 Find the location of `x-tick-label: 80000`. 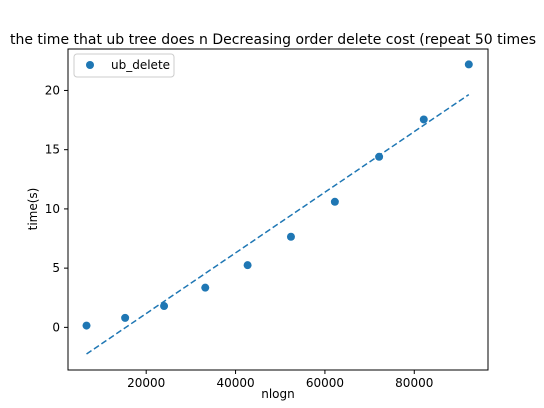

x-tick-label: 80000 is located at coordinates (414, 383).